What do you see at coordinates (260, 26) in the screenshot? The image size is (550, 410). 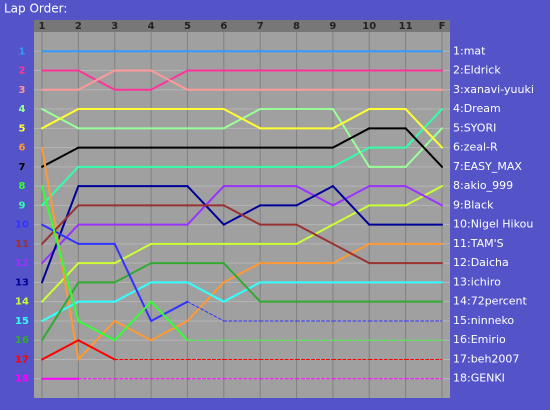 I see `x-tick-label: 7` at bounding box center [260, 26].